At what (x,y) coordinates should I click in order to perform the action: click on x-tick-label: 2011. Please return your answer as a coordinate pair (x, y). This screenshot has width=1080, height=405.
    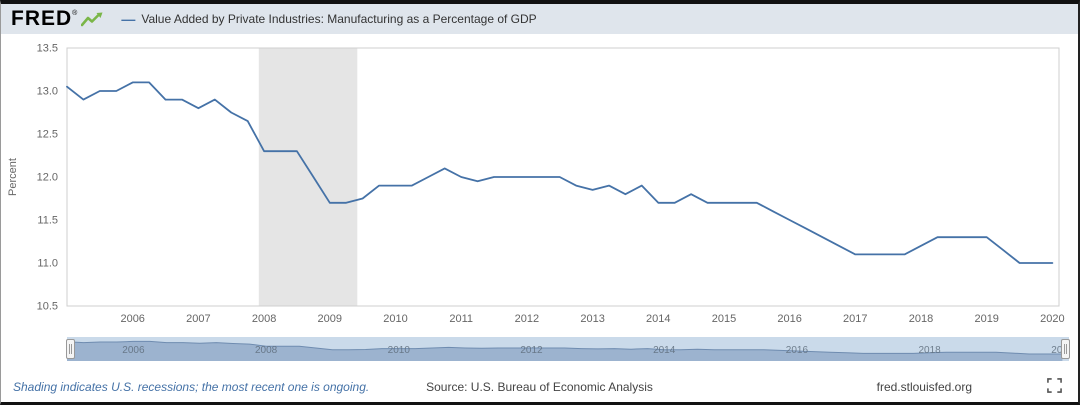
    Looking at the image, I should click on (461, 319).